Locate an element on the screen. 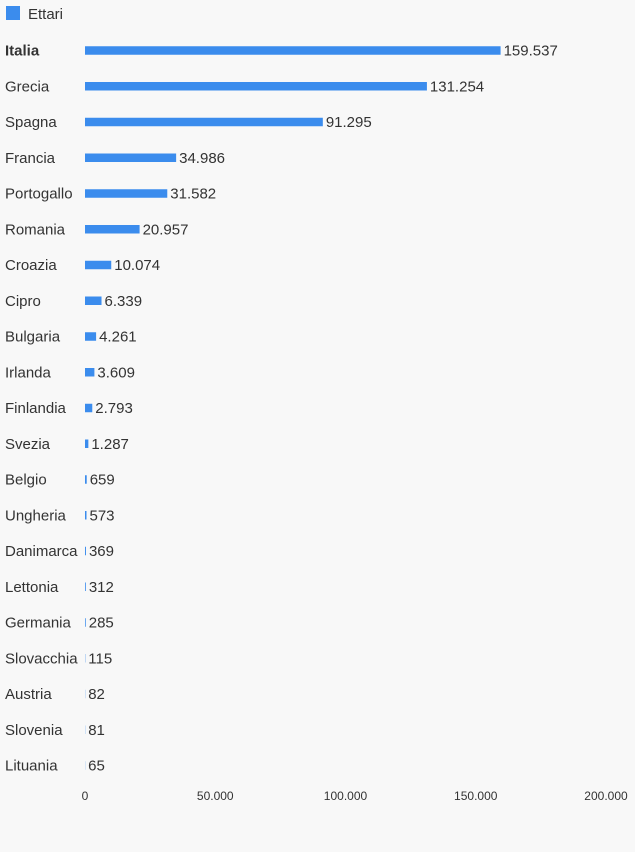 This screenshot has width=635, height=852. value-label-croazia: 10.074 is located at coordinates (137, 265).